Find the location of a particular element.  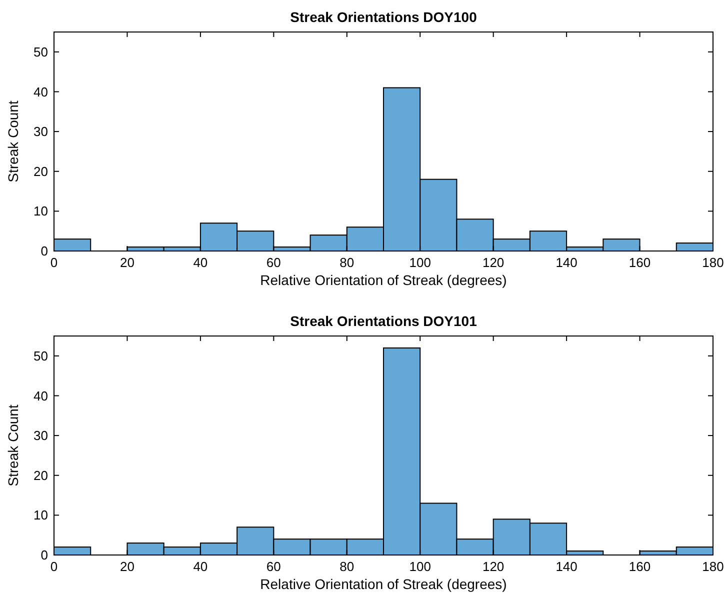

chart-title: Streak Orientations DOY101 is located at coordinates (384, 321).